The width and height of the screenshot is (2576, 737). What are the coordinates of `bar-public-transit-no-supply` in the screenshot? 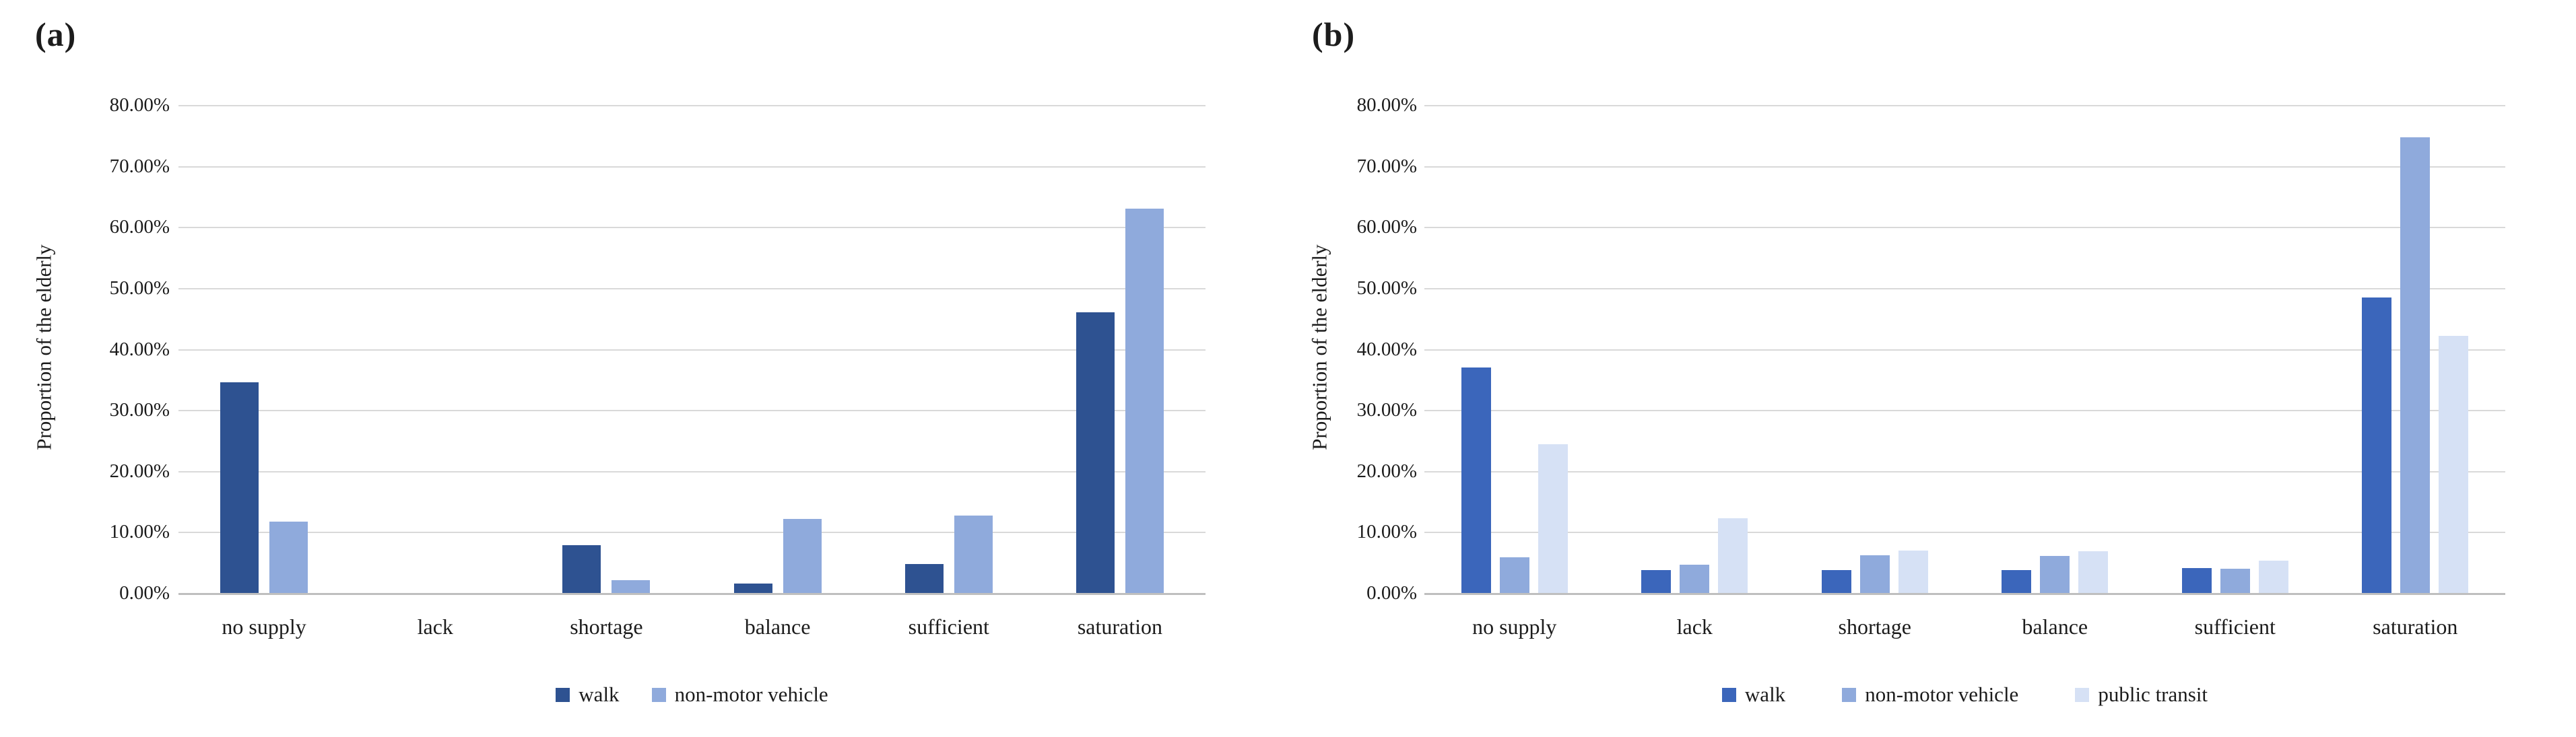 It's located at (1553, 518).